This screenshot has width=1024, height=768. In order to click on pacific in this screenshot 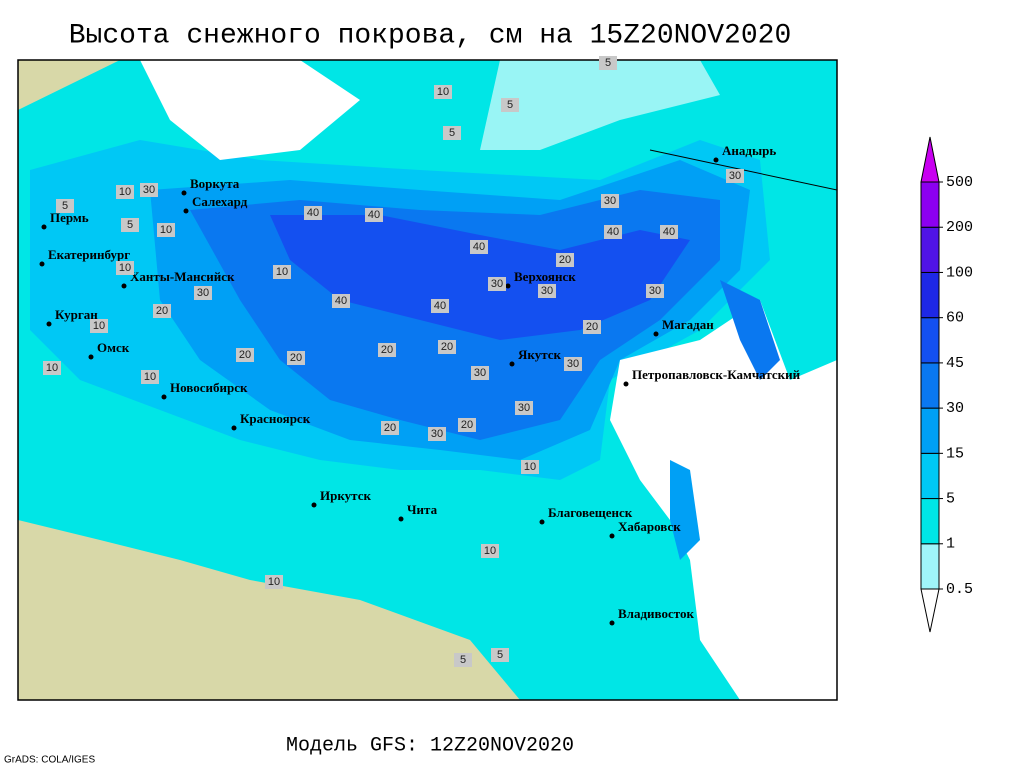, I will do `click(723, 500)`.